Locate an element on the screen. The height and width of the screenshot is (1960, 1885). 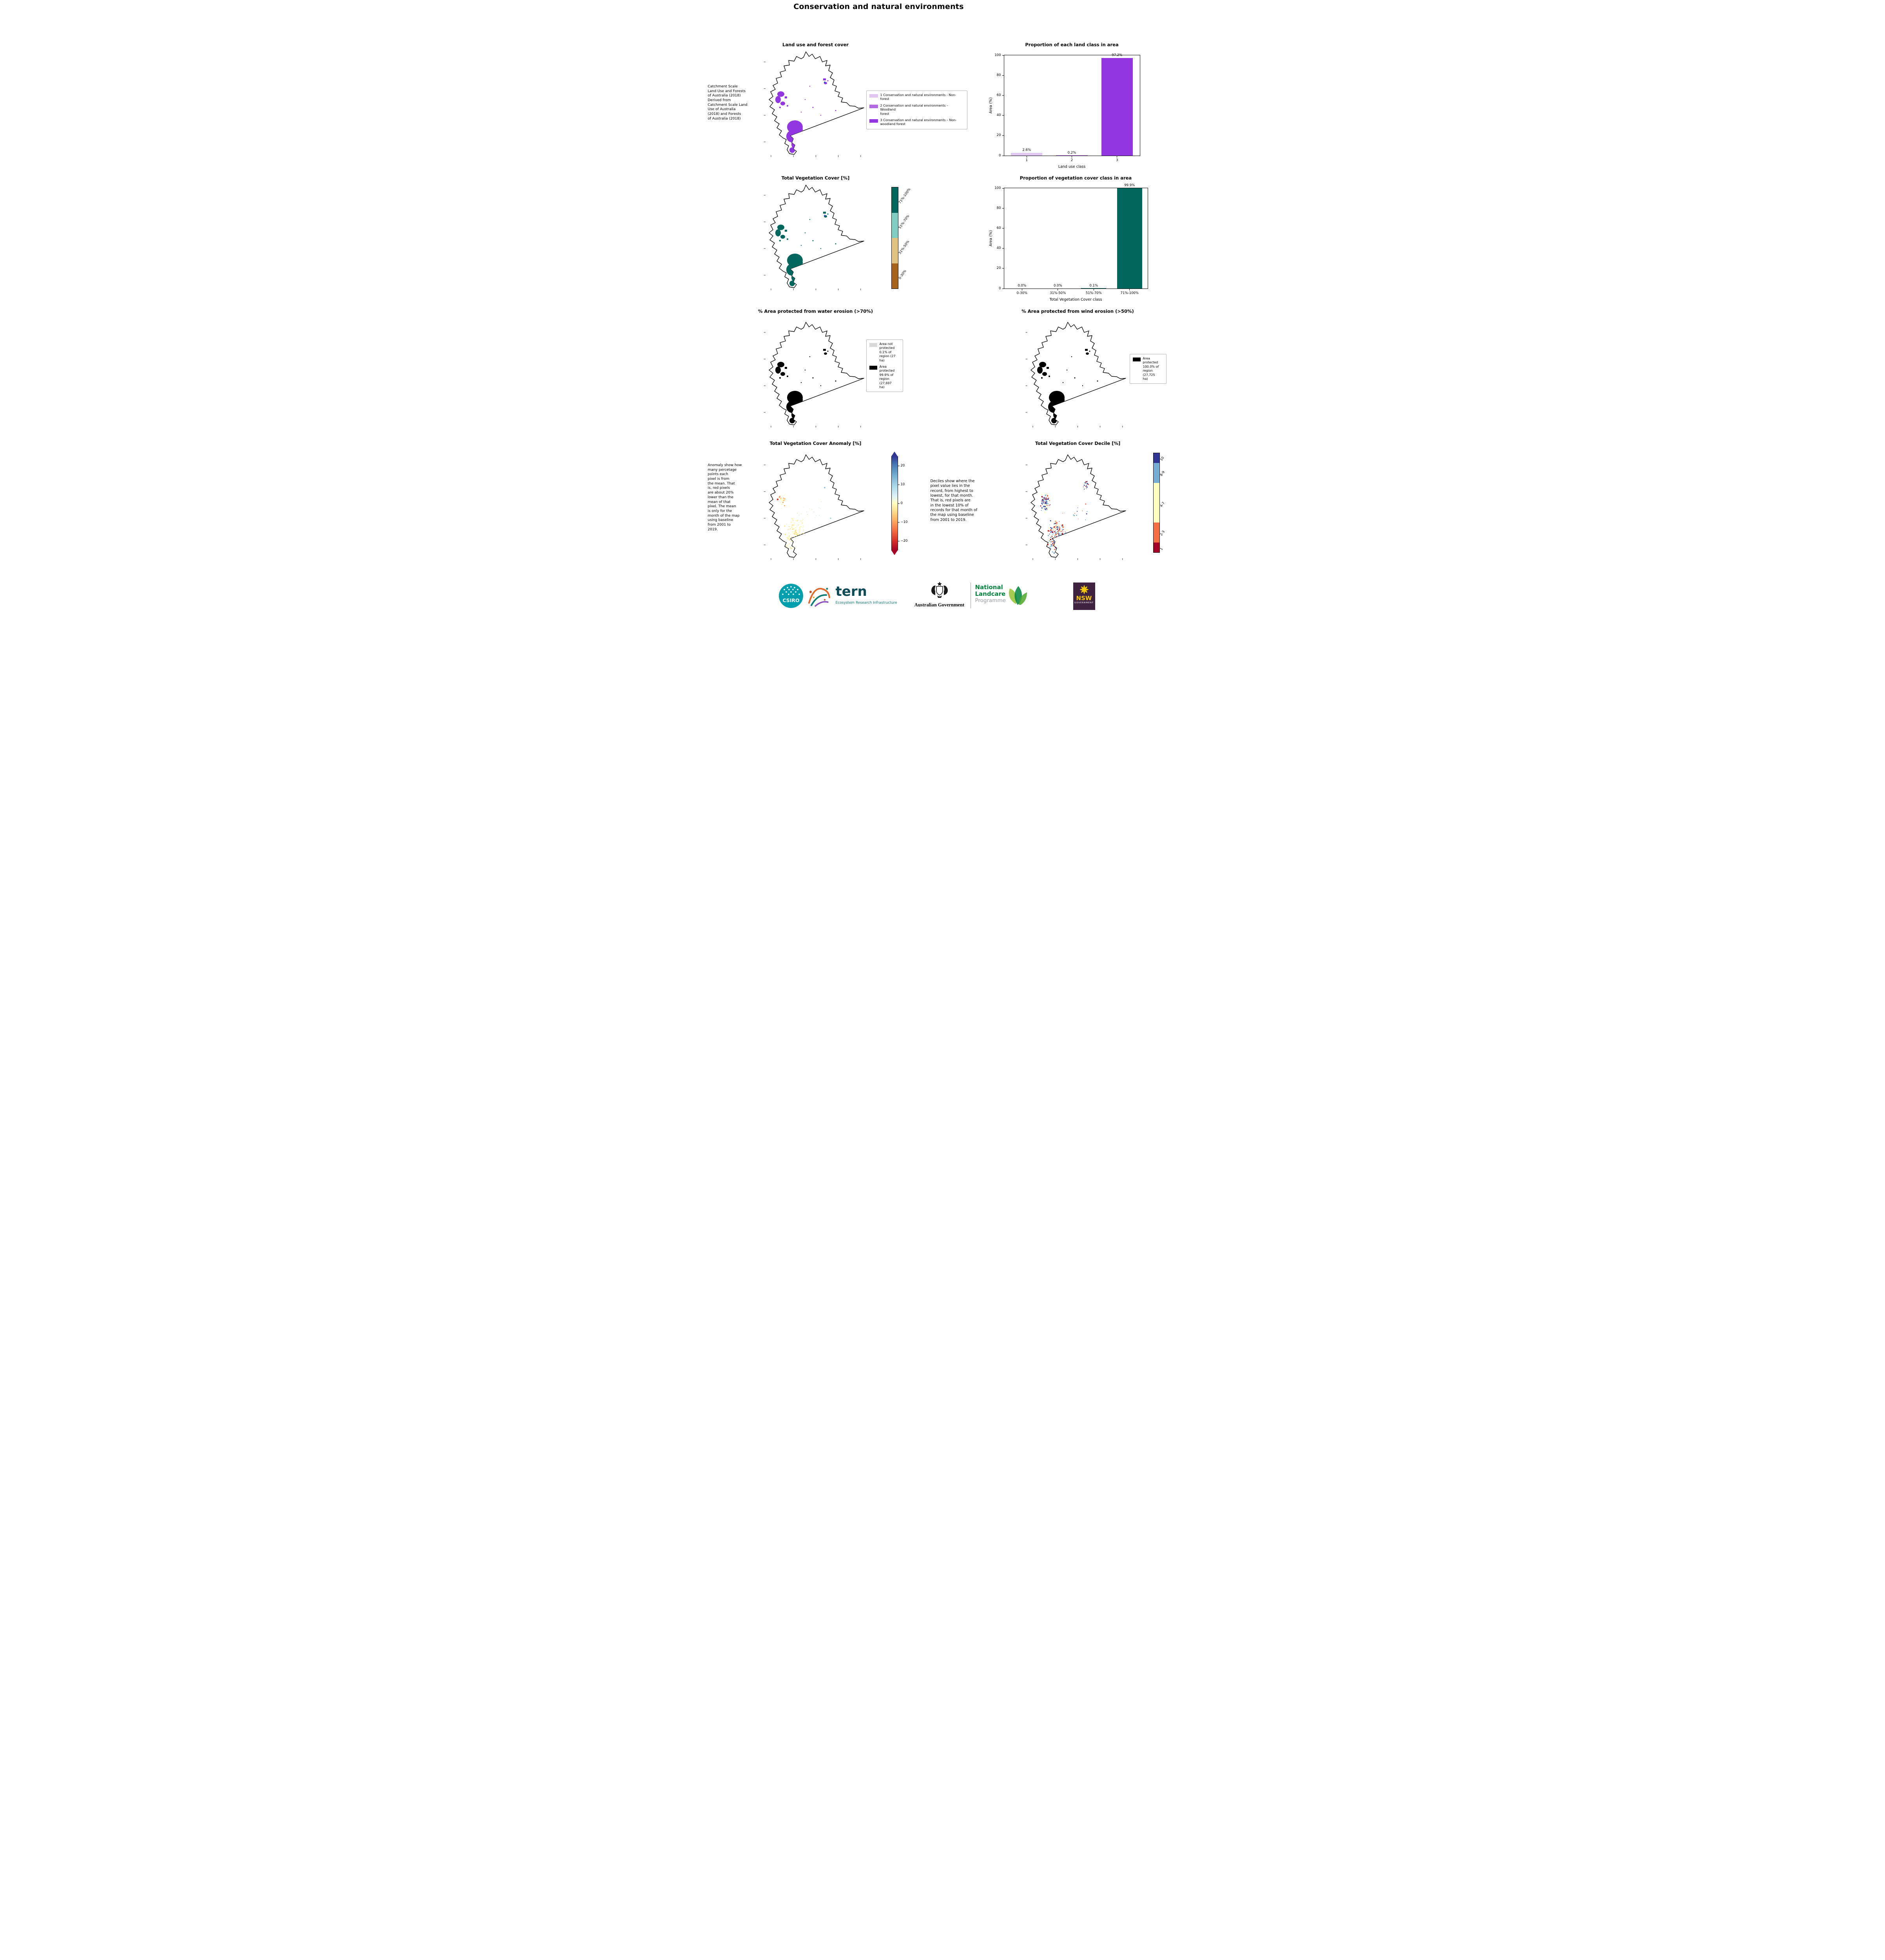
csiro-logo: CSIRO is located at coordinates (790, 596).